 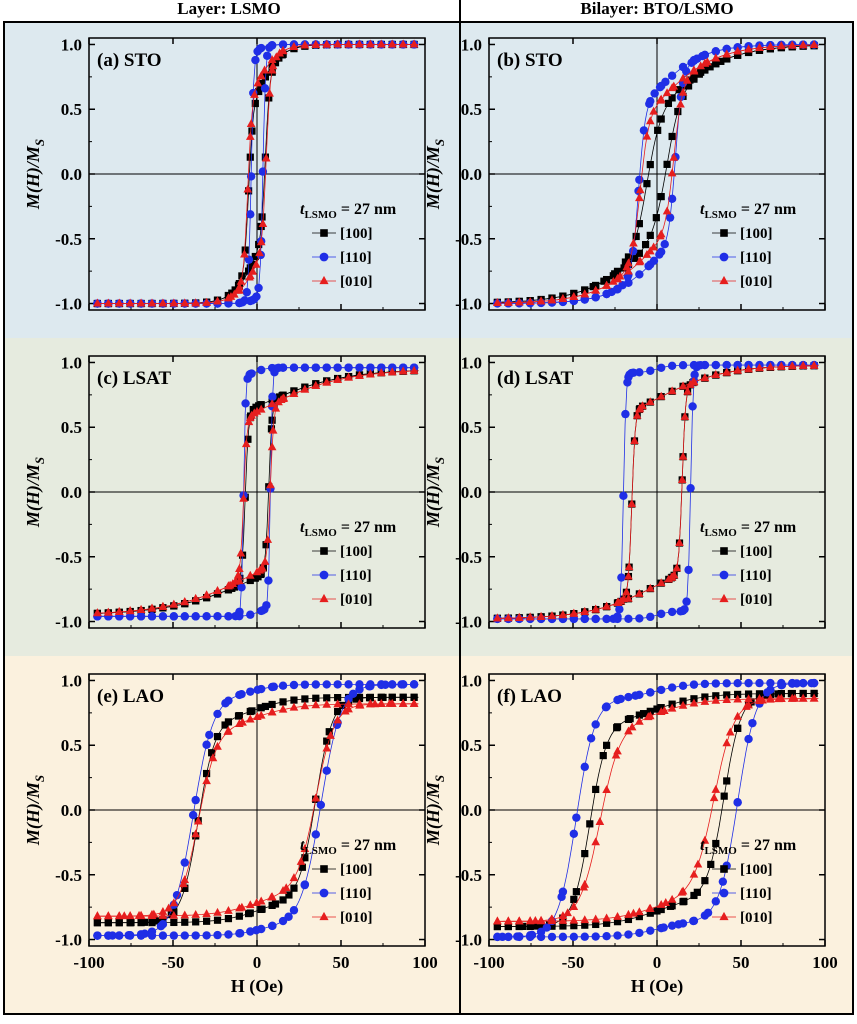 I want to click on legend-title: tLSMO = 27 nm, so click(x=348, y=529).